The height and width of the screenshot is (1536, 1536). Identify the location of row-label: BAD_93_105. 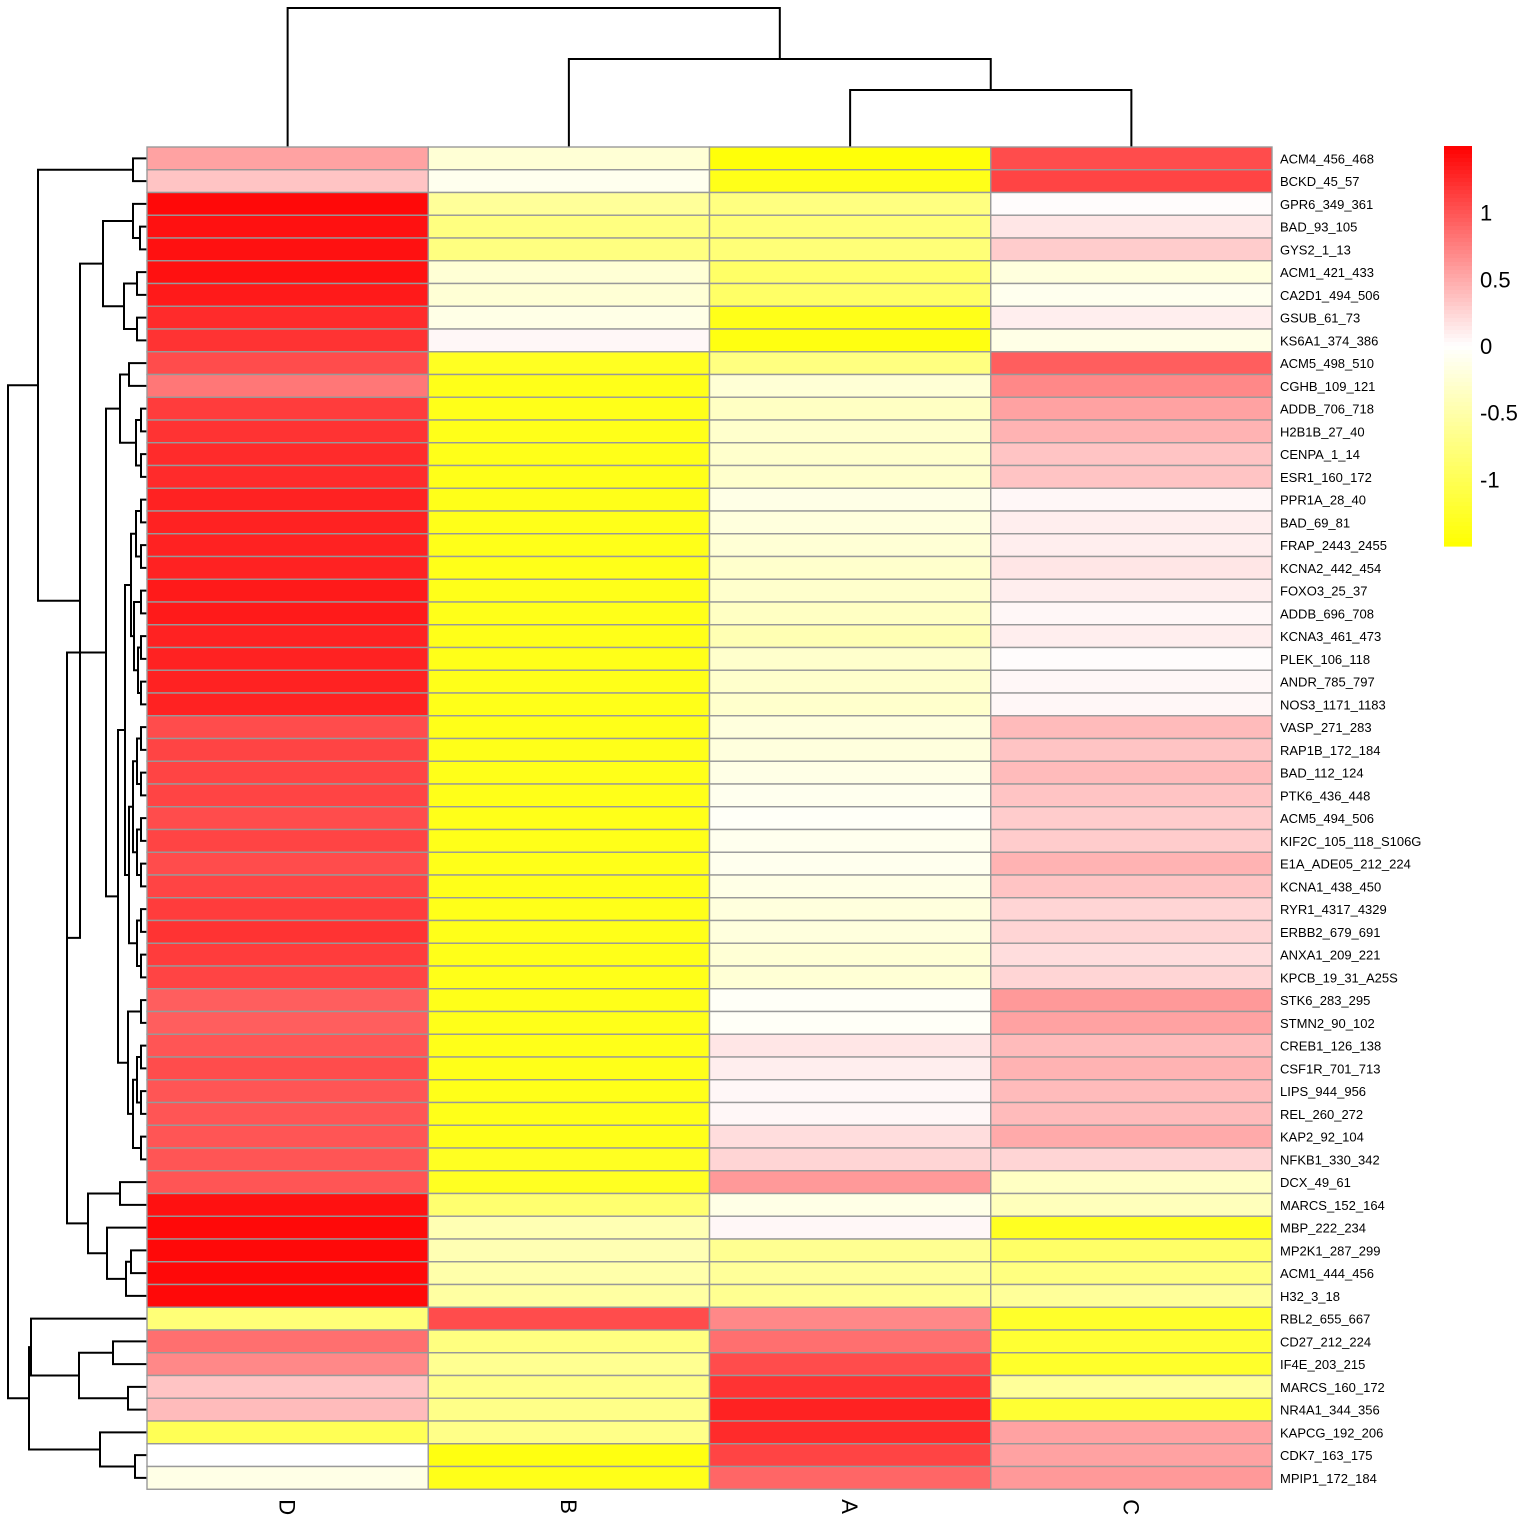
(1318, 227).